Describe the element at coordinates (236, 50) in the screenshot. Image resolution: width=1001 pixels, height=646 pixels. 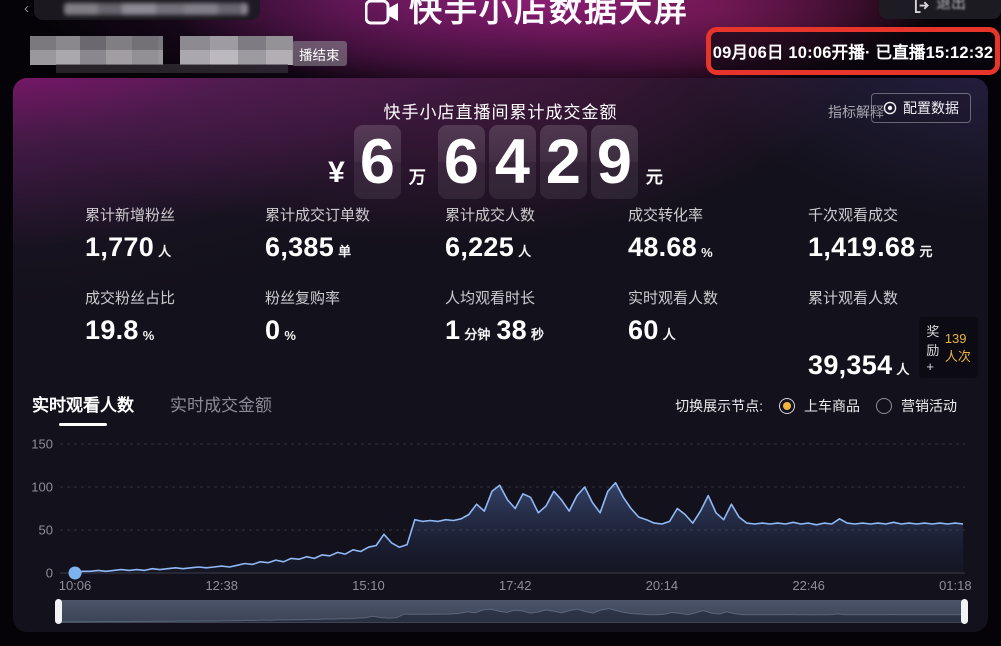
I see `censored-name-block` at that location.